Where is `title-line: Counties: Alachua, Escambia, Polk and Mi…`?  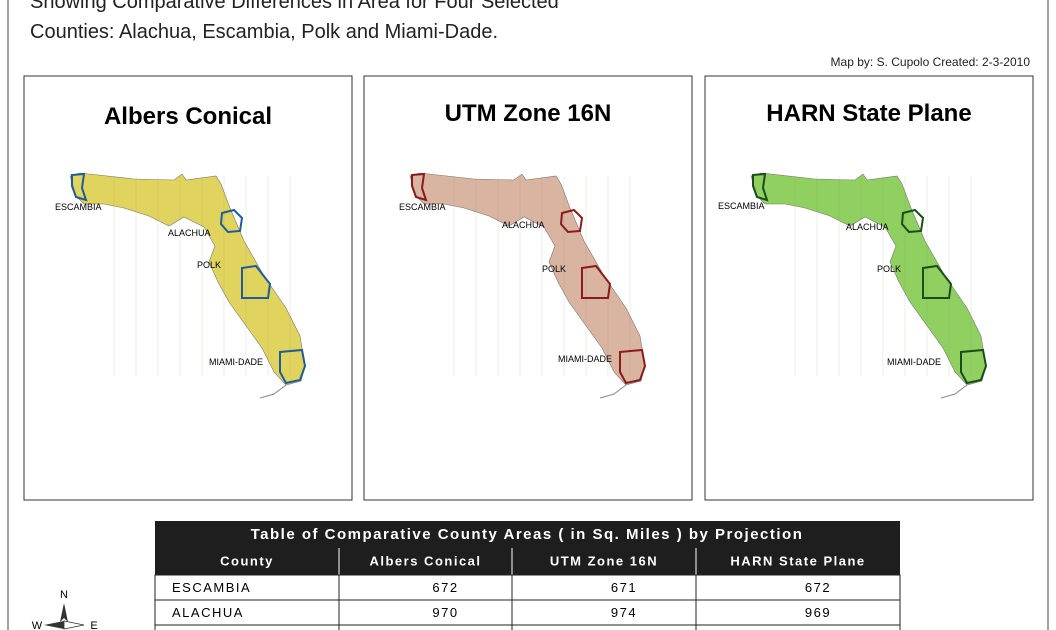 title-line: Counties: Alachua, Escambia, Polk and Mi… is located at coordinates (264, 32).